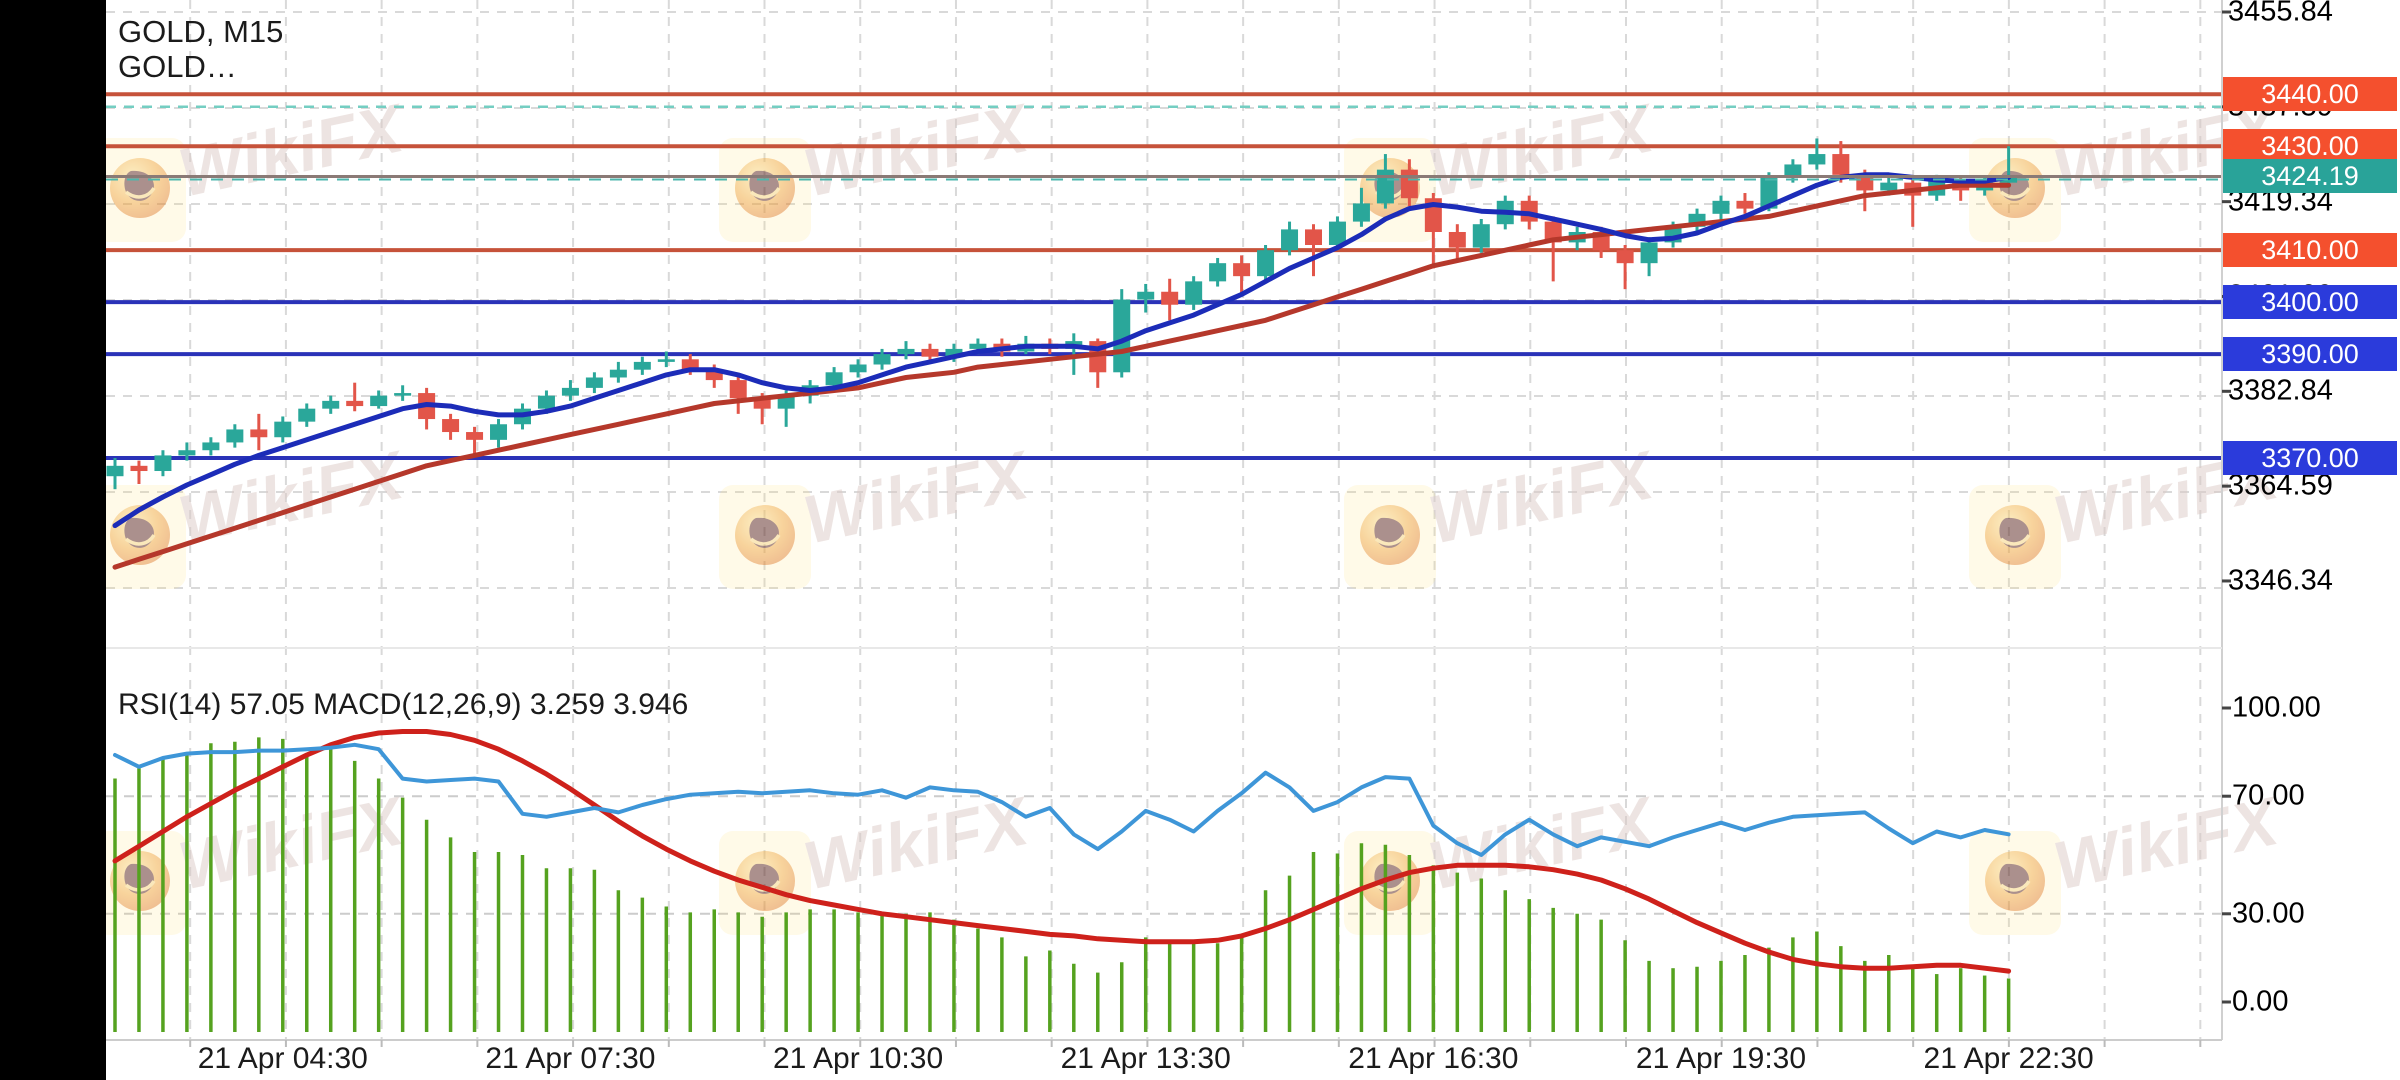 This screenshot has width=2400, height=1080. I want to click on letterbox-left, so click(53, 540).